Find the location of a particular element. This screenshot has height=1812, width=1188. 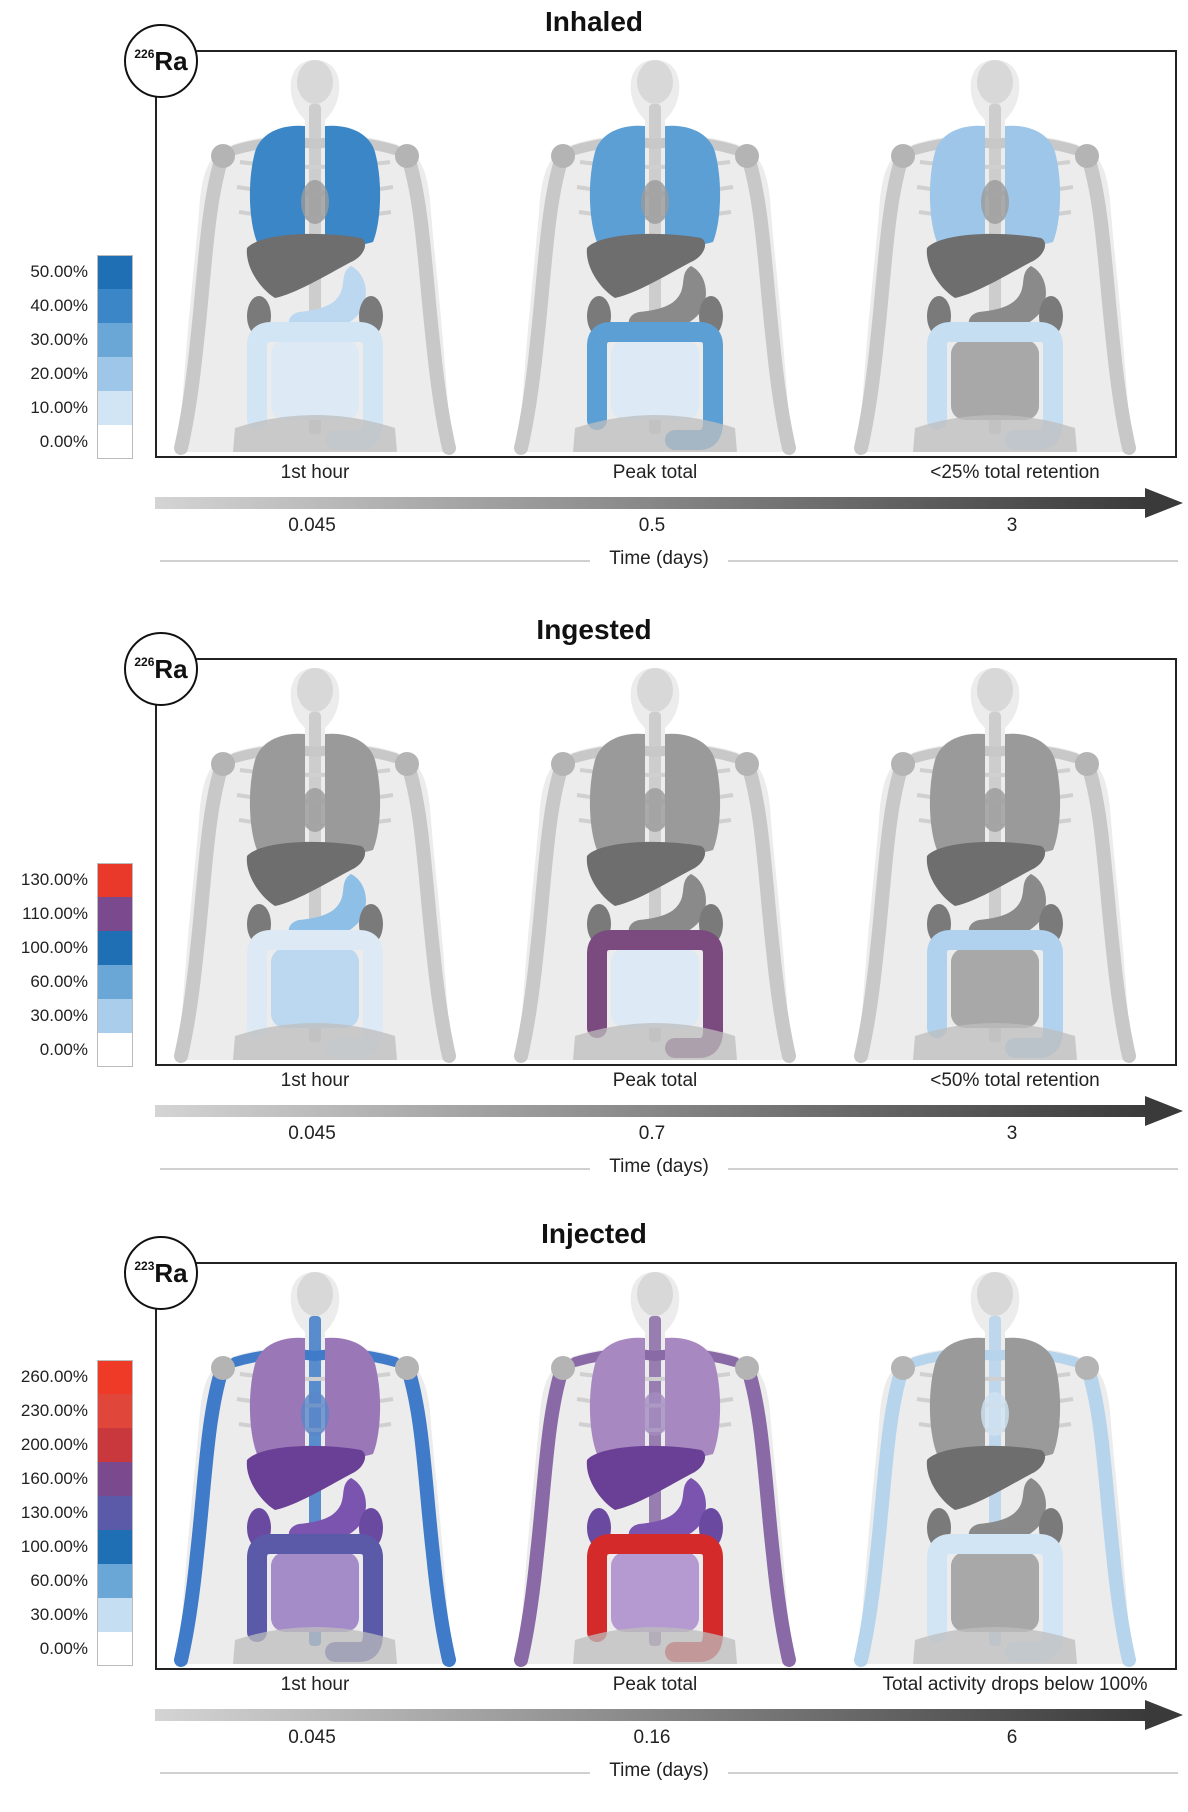

isotope-mass: 223 is located at coordinates (144, 1266).